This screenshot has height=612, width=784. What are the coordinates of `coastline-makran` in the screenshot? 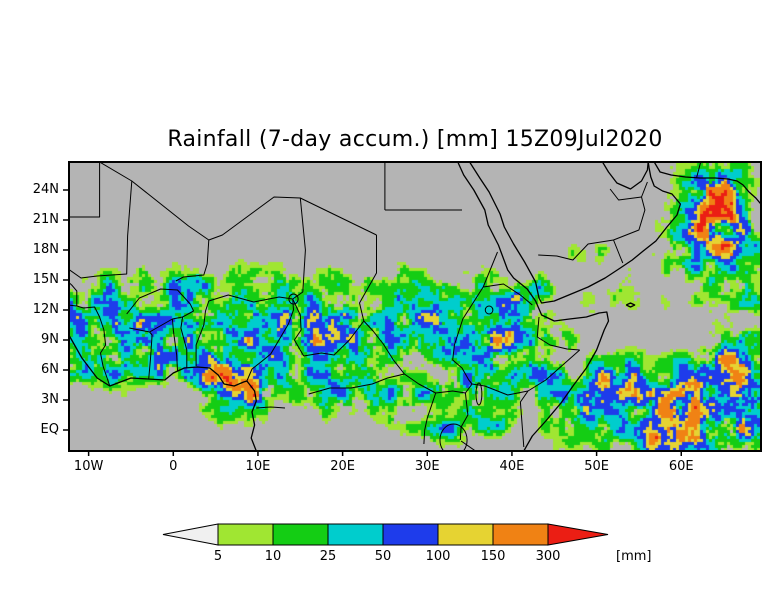 It's located at (707, 184).